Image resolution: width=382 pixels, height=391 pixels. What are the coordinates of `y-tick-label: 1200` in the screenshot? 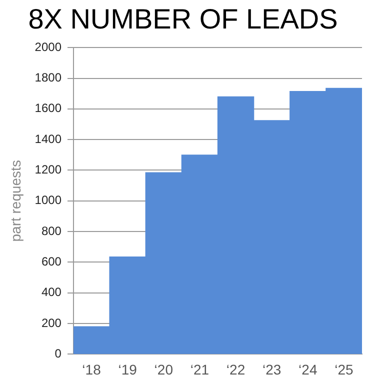 It's located at (48, 169).